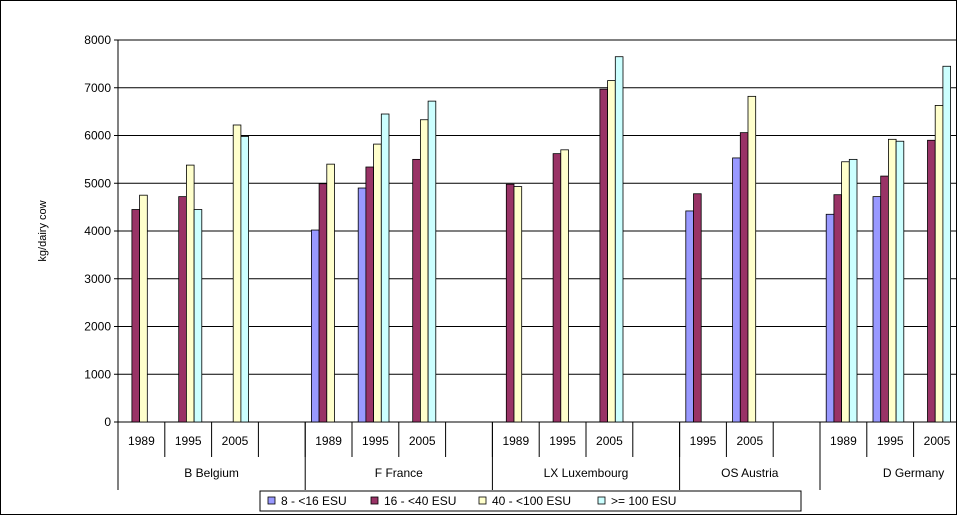 The width and height of the screenshot is (959, 521). I want to click on country-label: OS Austria, so click(750, 473).